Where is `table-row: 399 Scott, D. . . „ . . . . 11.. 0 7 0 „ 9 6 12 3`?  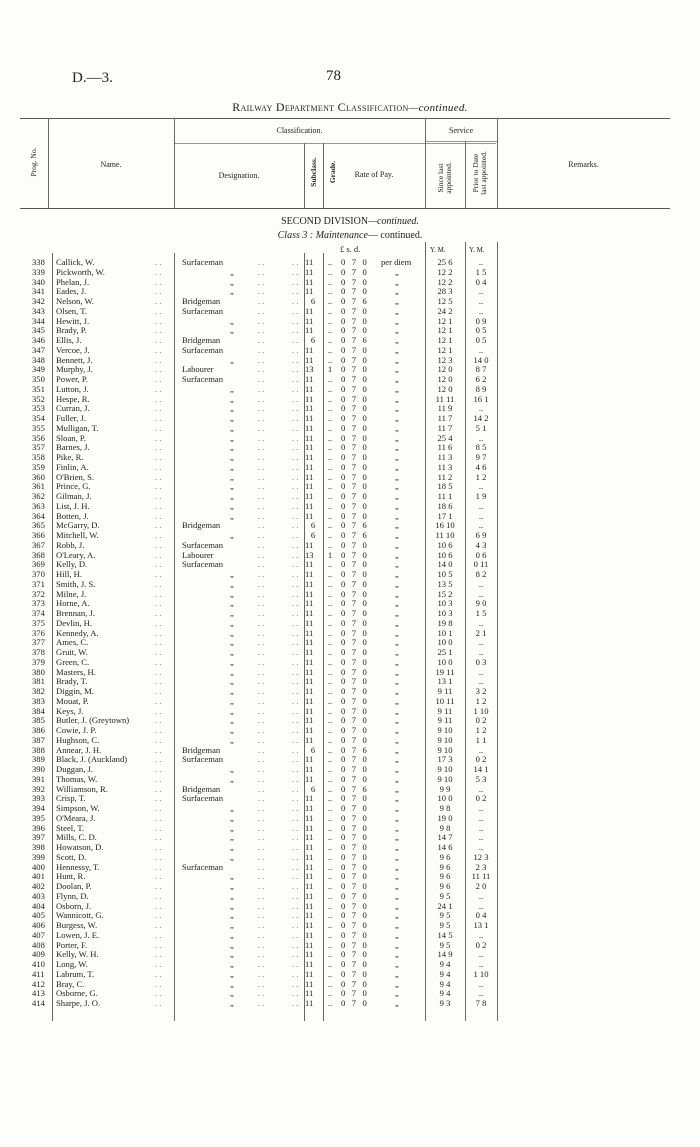 table-row: 399 Scott, D. . . „ . . . . 11.. 0 7 0 „ 9 6 12 3 is located at coordinates (350, 857).